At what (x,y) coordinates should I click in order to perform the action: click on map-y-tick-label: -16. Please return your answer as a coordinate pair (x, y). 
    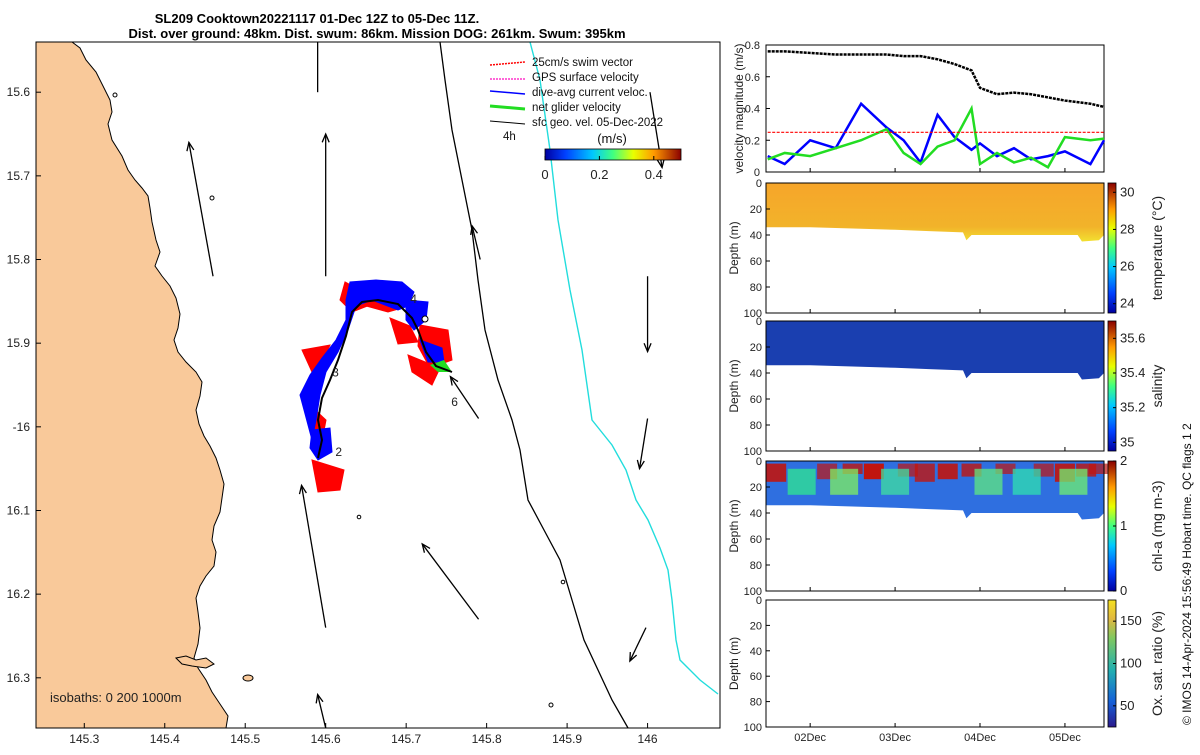
    Looking at the image, I should click on (22, 427).